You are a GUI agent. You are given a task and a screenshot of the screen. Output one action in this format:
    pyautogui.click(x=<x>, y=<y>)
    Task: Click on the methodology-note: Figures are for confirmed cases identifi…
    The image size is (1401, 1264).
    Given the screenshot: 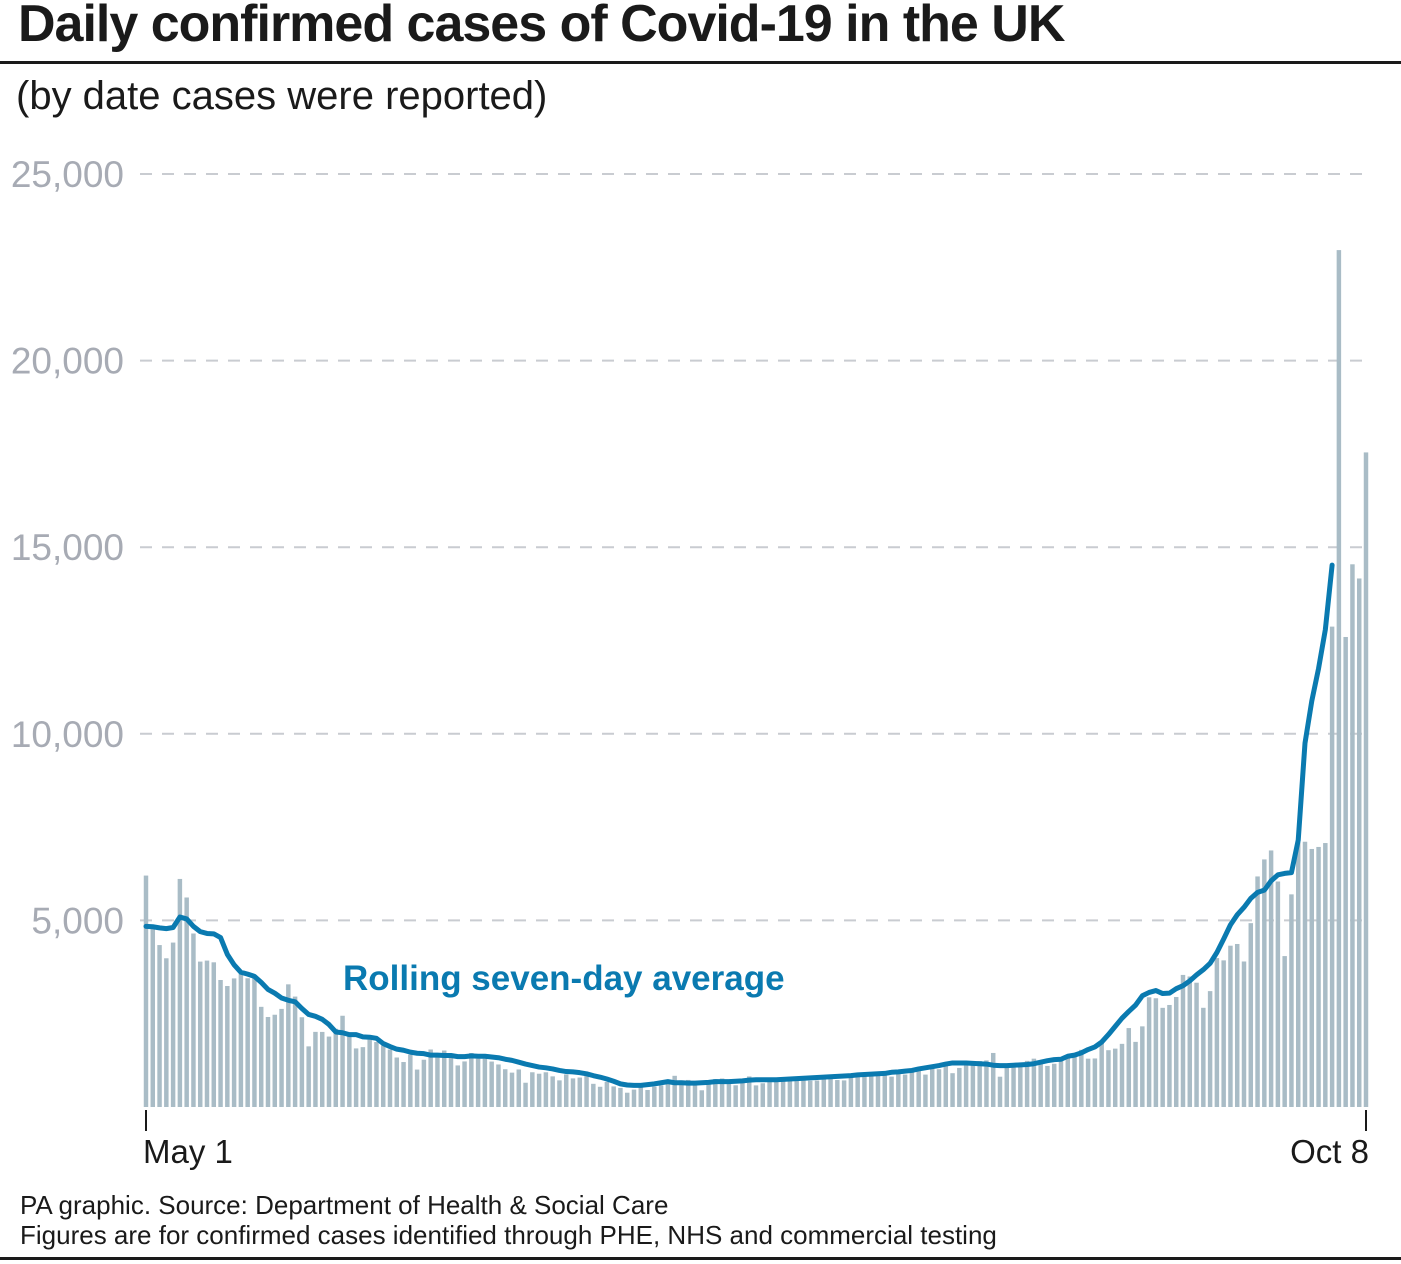 What is the action you would take?
    pyautogui.click(x=508, y=1235)
    